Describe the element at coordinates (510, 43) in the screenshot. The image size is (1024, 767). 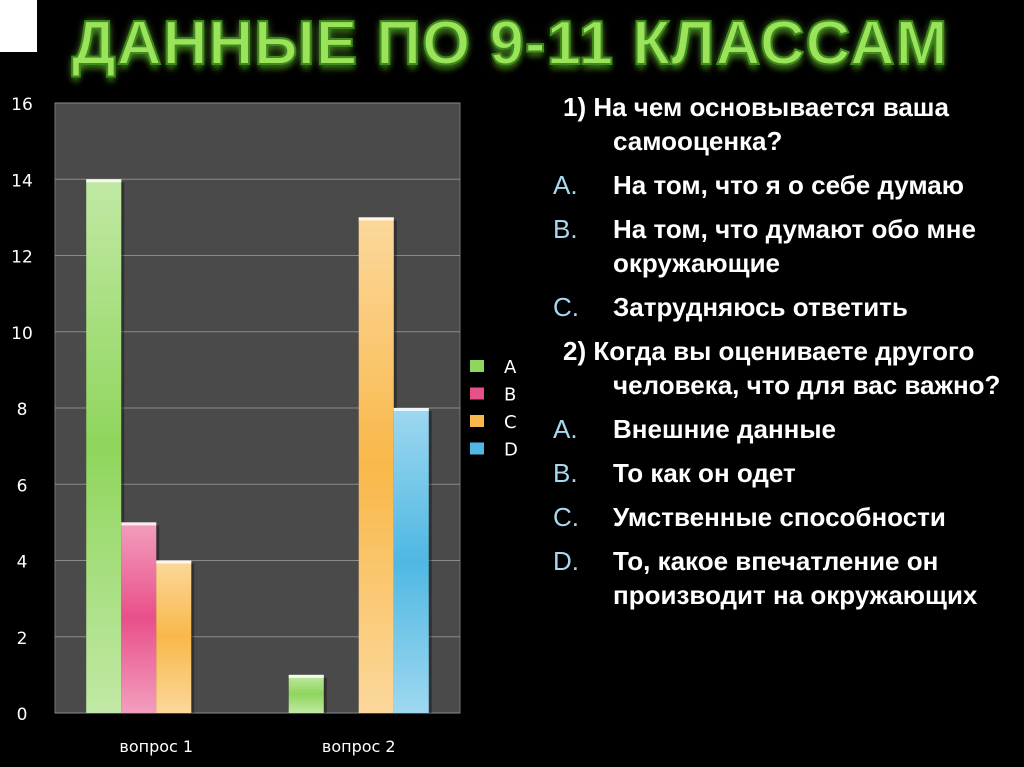
I see `slide-title: ДАННЫЕ ПО 9-11 КЛАССАМ` at that location.